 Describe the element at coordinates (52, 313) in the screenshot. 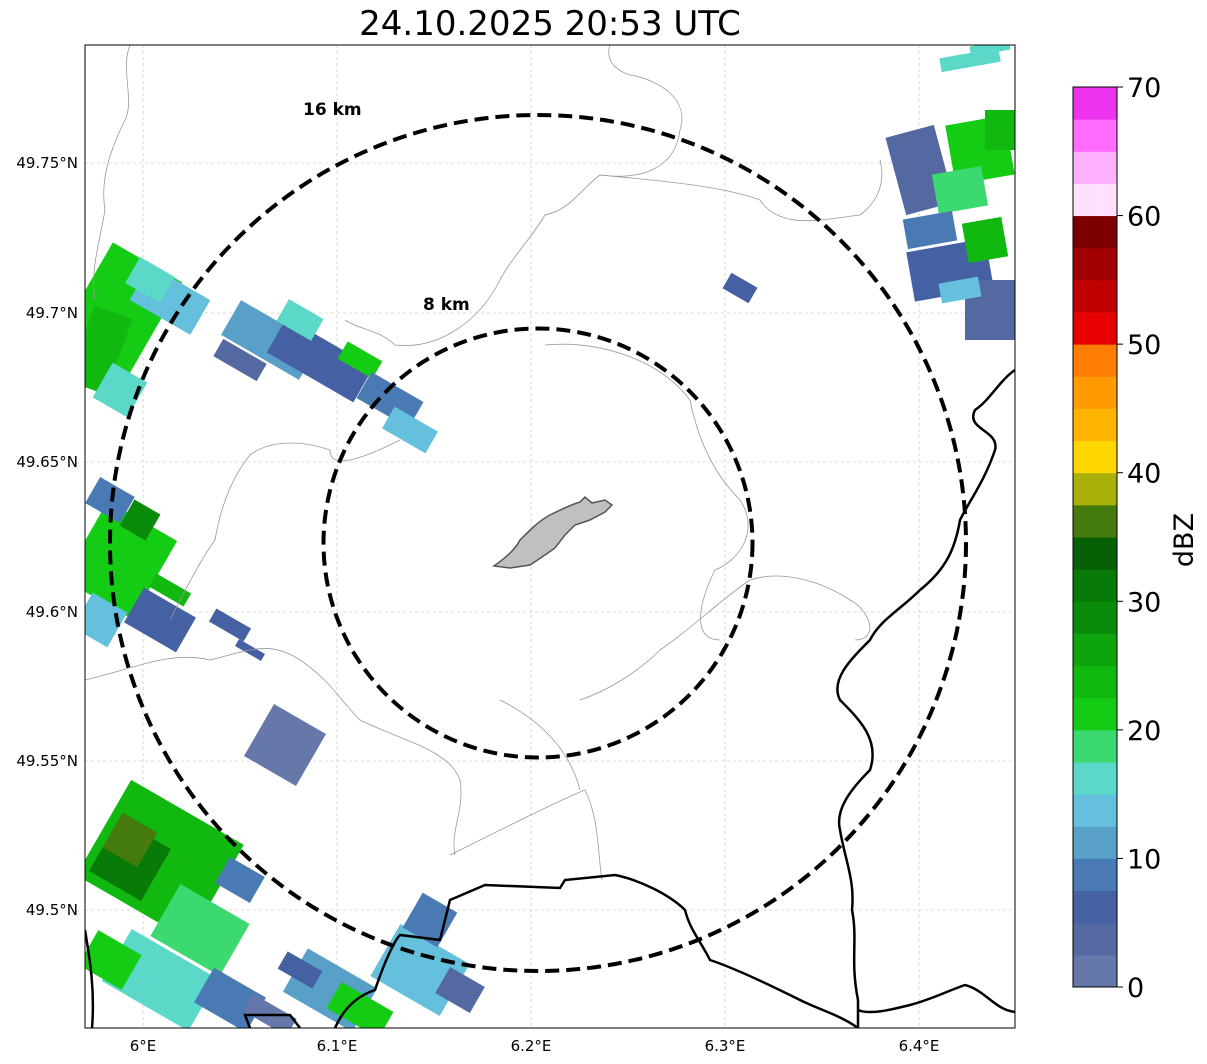

I see `y-tick-label: 49.7°N` at that location.